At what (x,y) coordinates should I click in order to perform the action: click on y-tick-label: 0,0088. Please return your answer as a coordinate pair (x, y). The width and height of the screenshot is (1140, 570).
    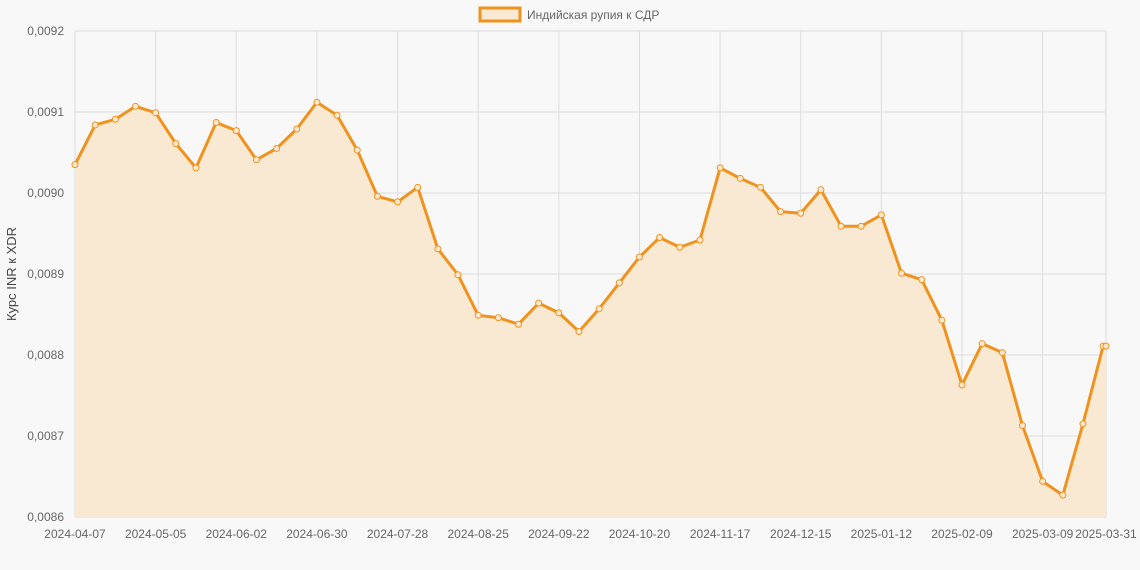
    Looking at the image, I should click on (45, 355).